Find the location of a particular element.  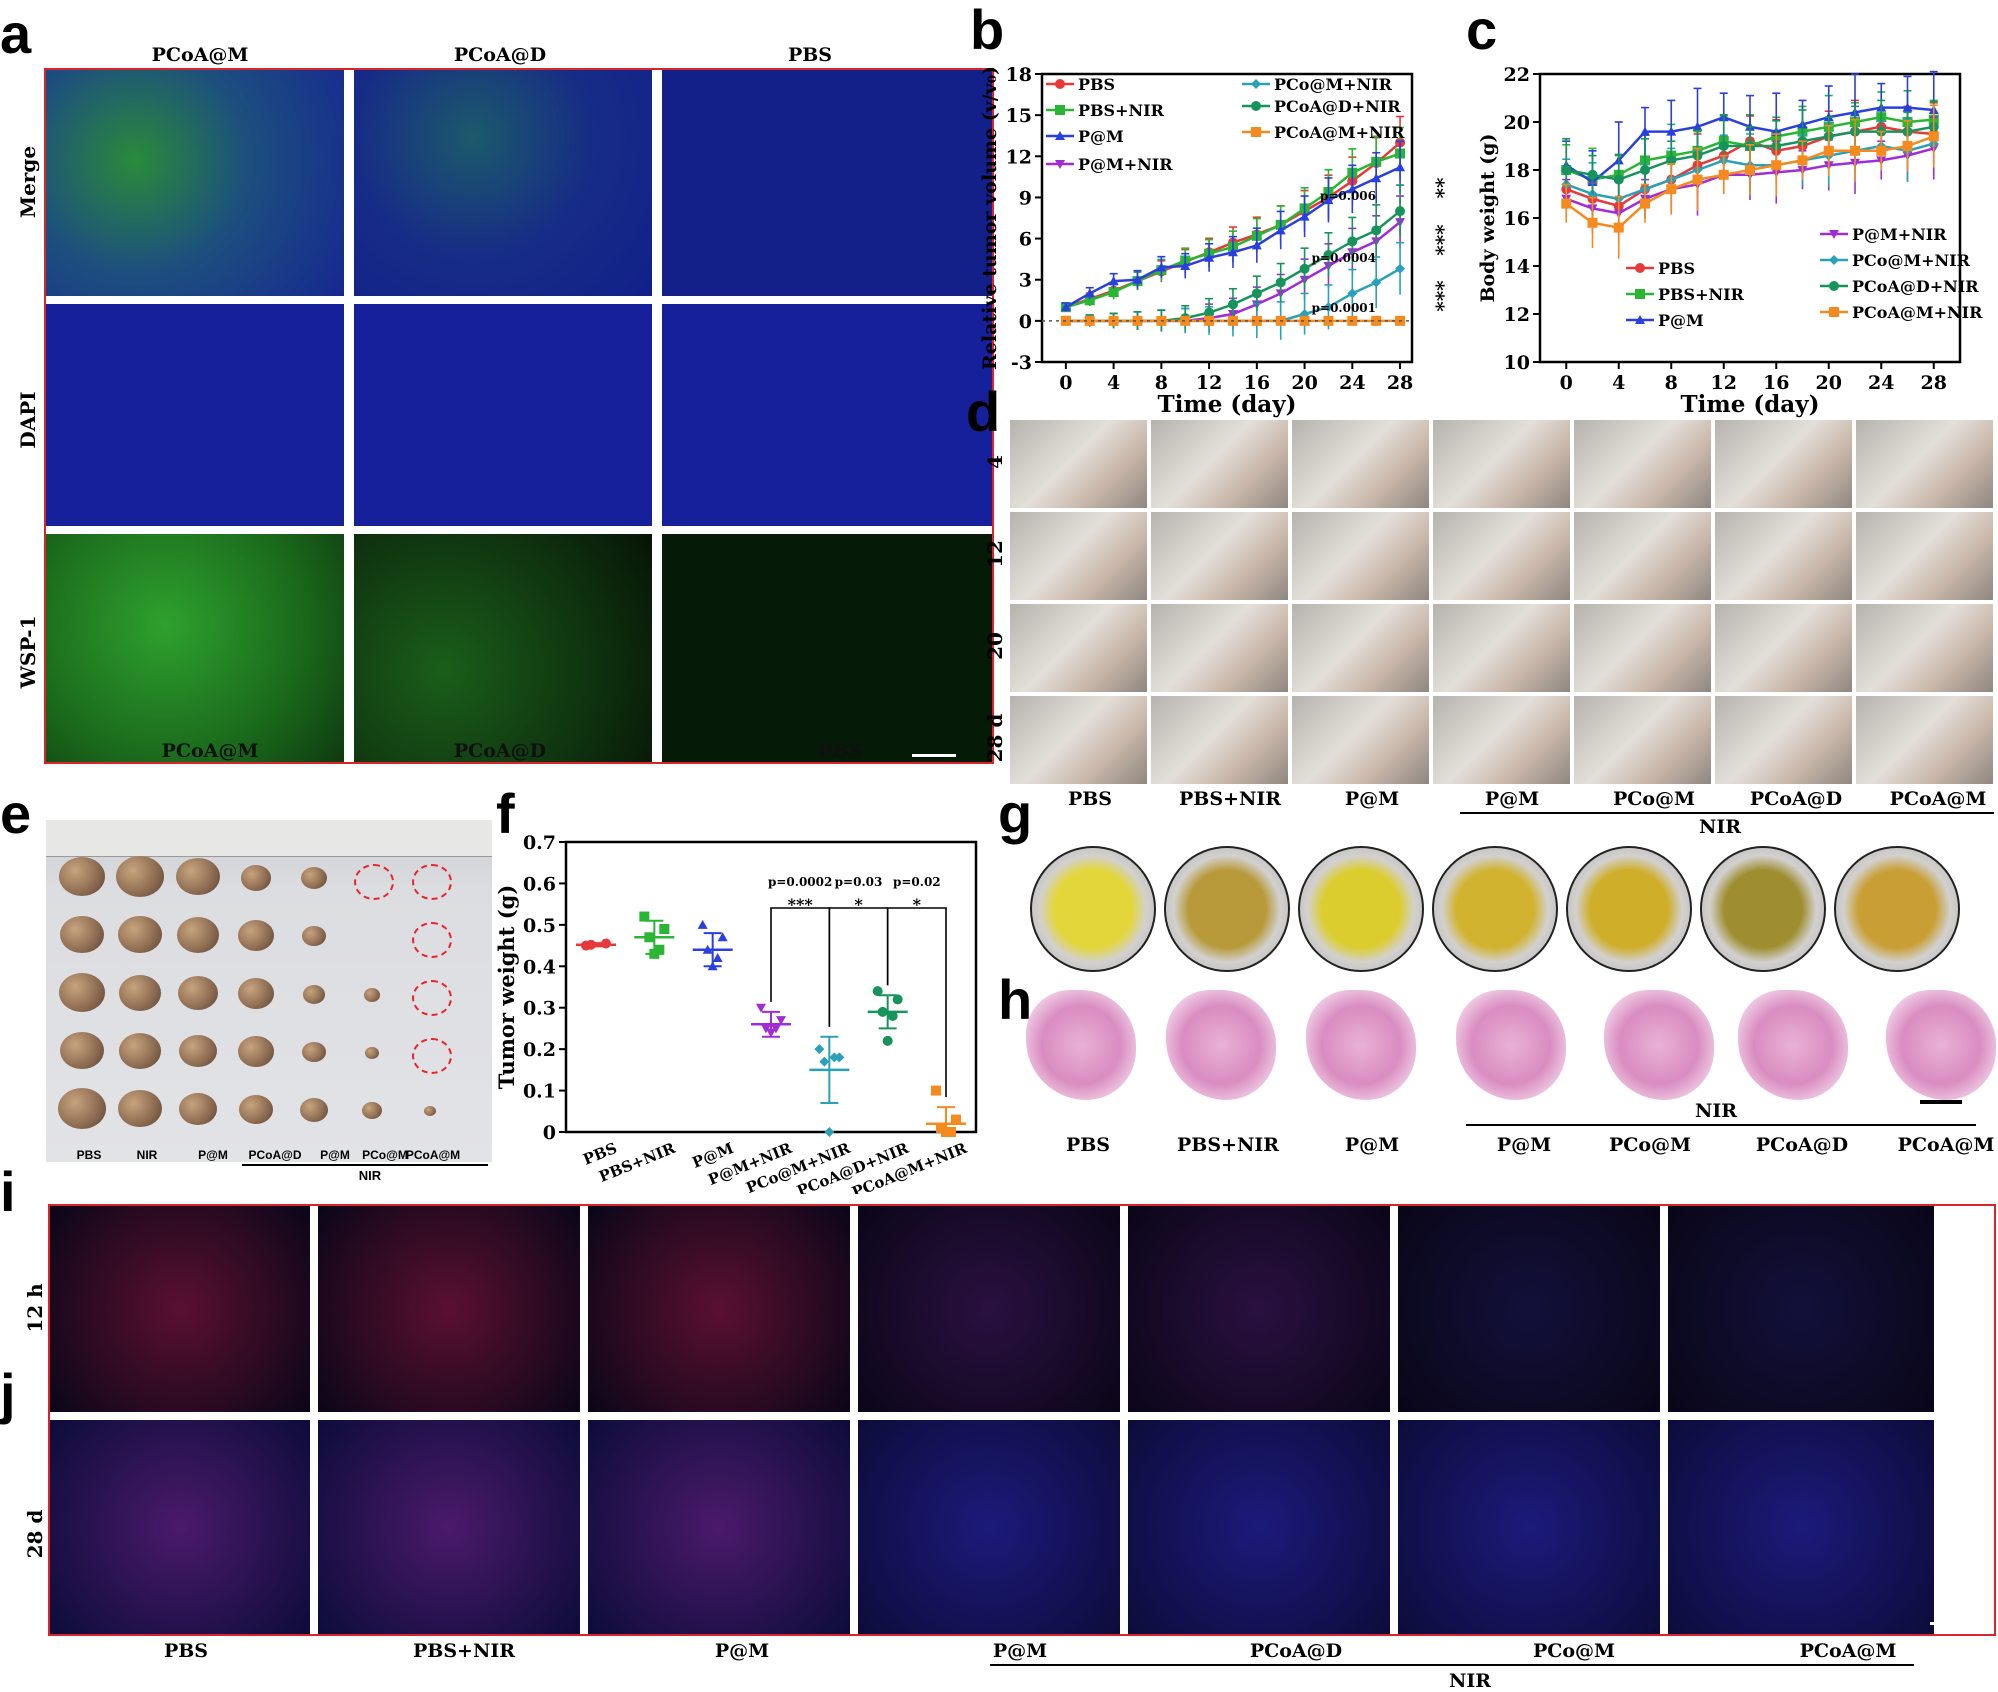

panel-d-col-label: PCoA@D is located at coordinates (1796, 799).